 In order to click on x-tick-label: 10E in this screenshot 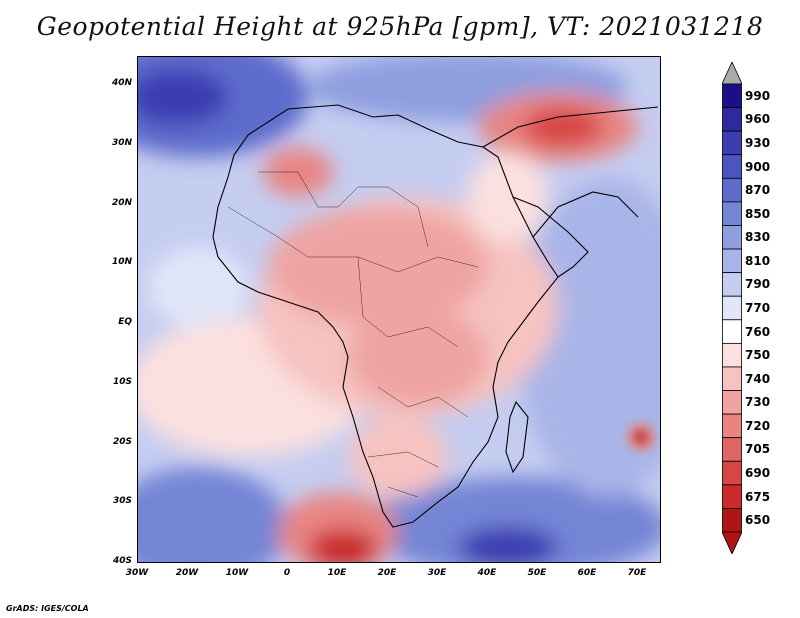, I will do `click(337, 573)`.